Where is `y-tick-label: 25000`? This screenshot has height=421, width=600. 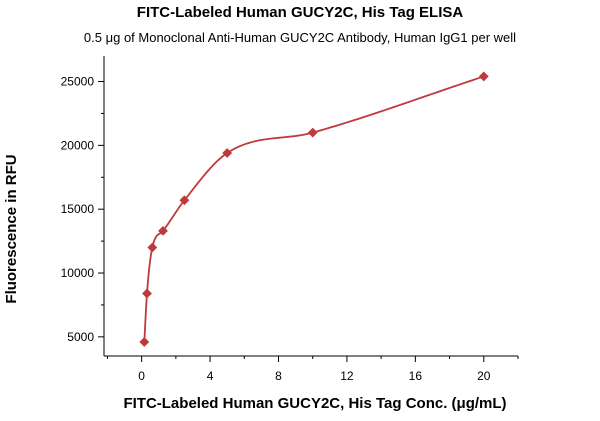
y-tick-label: 25000 is located at coordinates (78, 82).